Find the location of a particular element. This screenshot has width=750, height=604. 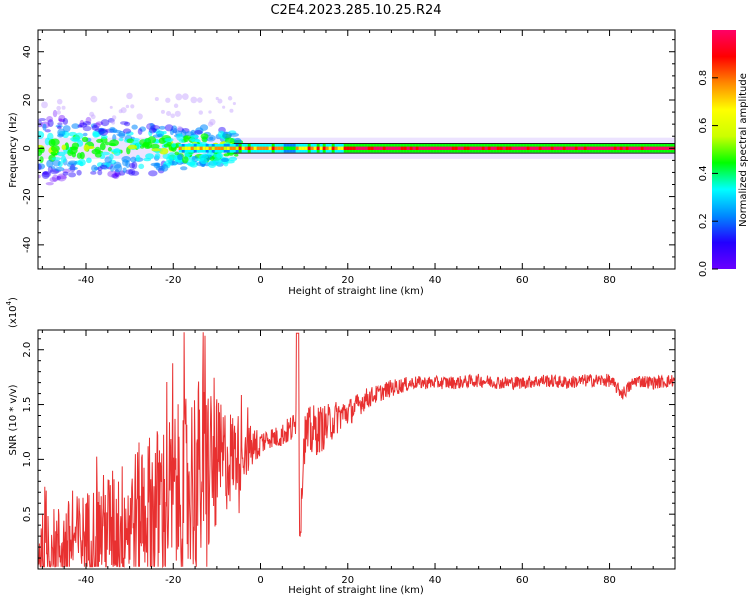

colorbar-tick-label: 0.6 is located at coordinates (703, 126).